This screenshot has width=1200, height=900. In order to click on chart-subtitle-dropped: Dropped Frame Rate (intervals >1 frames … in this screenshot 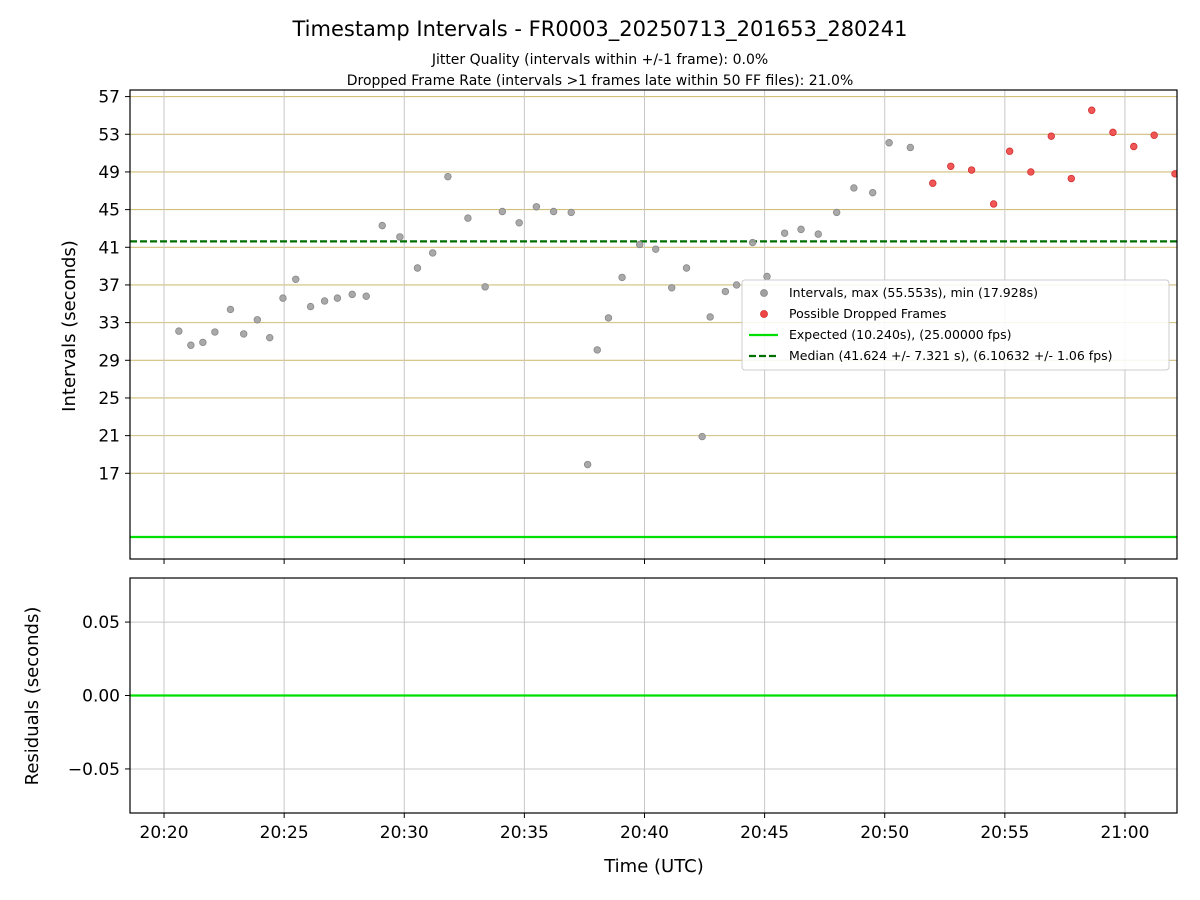, I will do `click(600, 81)`.